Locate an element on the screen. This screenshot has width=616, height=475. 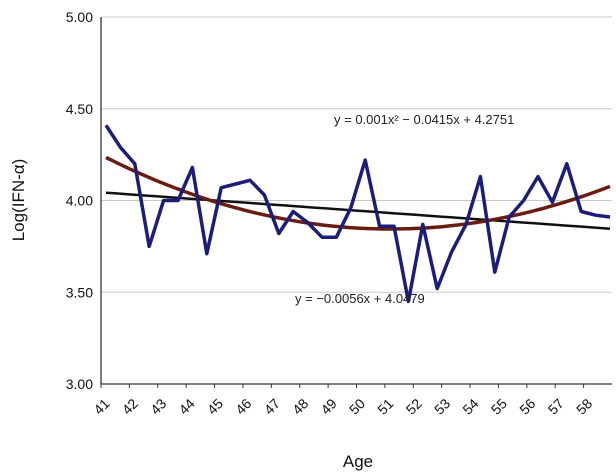
x-tick-label: 57 is located at coordinates (556, 406).